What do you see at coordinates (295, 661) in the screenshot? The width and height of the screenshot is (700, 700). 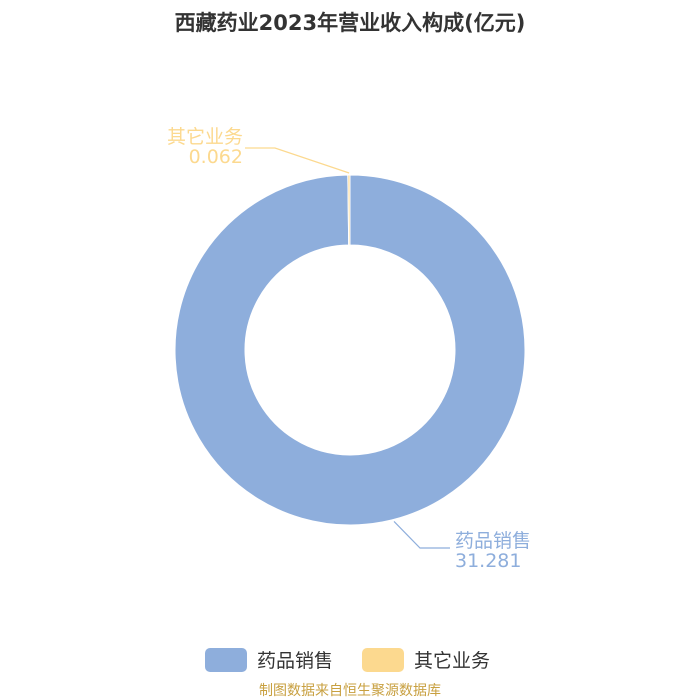 I see `legend-label-0: 药品销售` at bounding box center [295, 661].